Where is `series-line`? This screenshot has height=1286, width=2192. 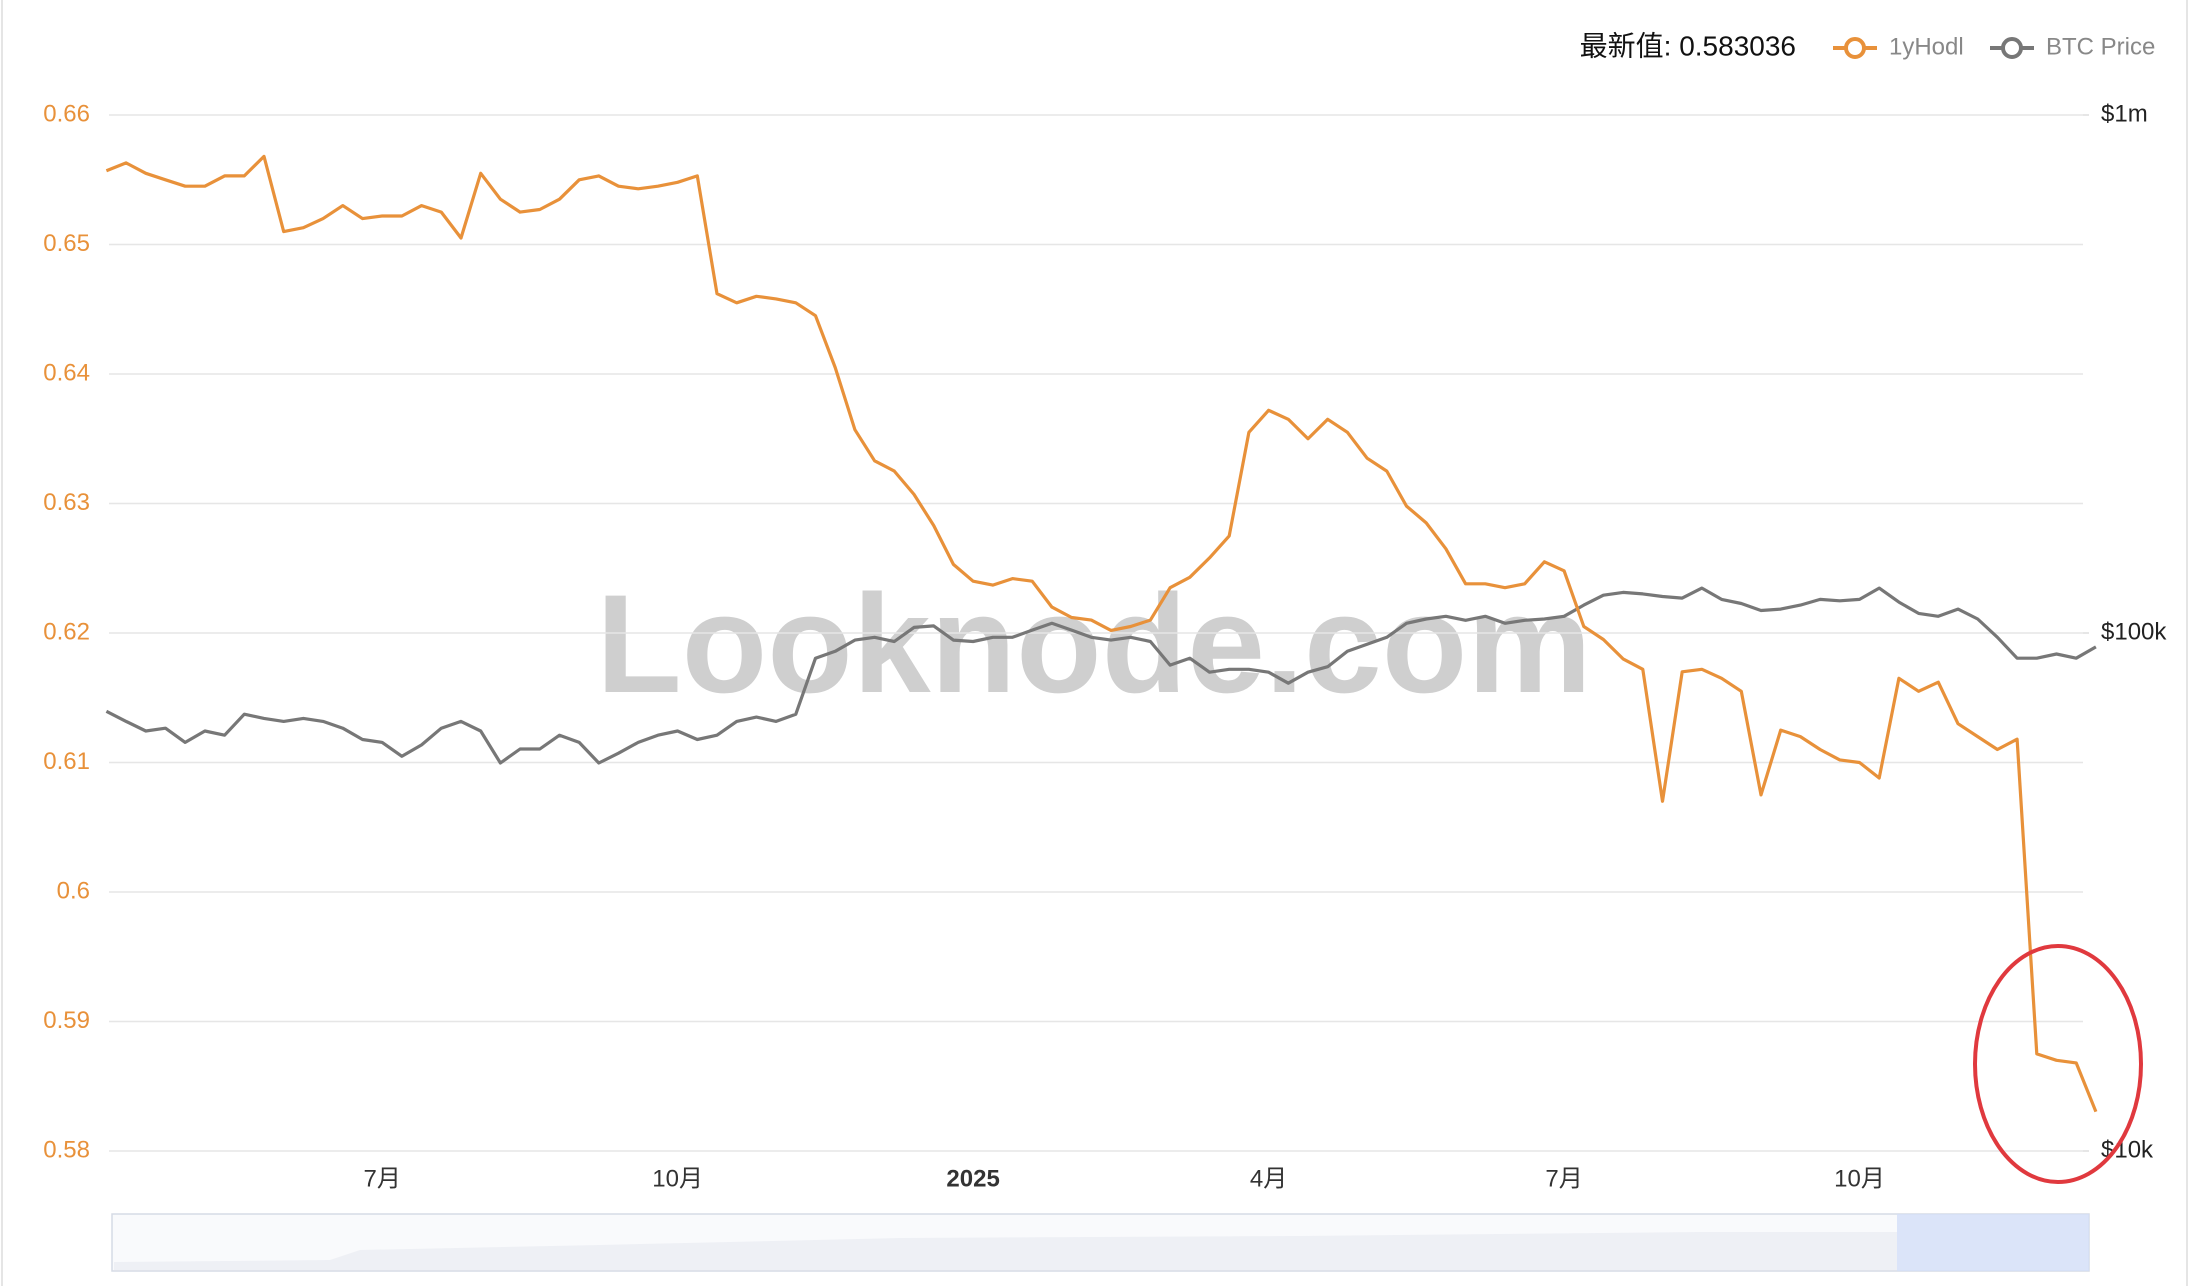 series-line is located at coordinates (1101, 675).